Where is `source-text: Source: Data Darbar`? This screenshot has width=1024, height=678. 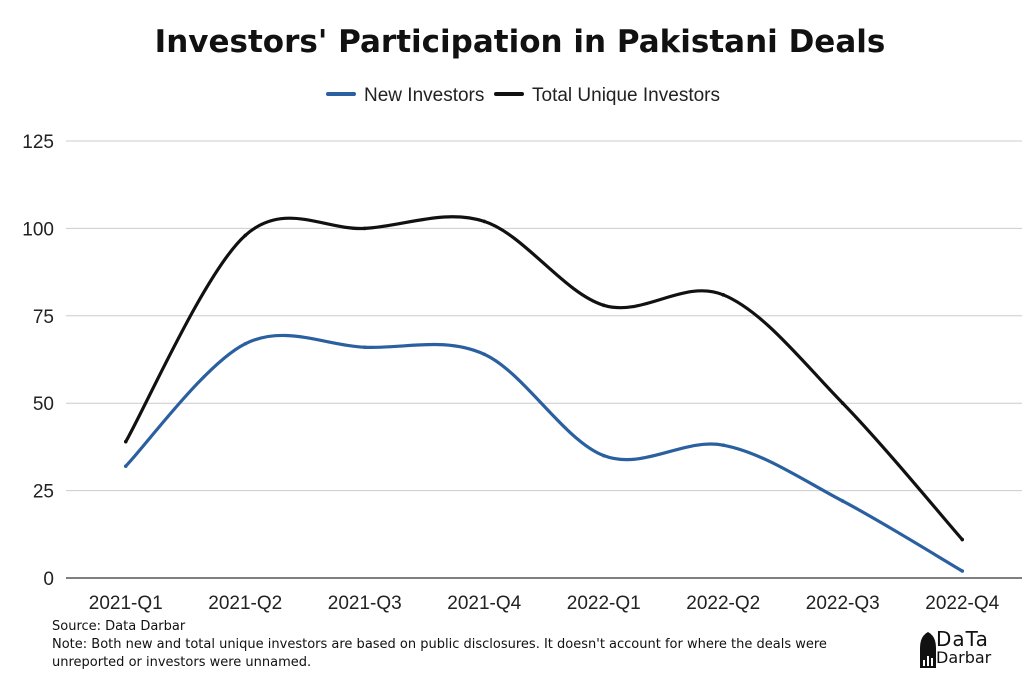 source-text: Source: Data Darbar is located at coordinates (119, 626).